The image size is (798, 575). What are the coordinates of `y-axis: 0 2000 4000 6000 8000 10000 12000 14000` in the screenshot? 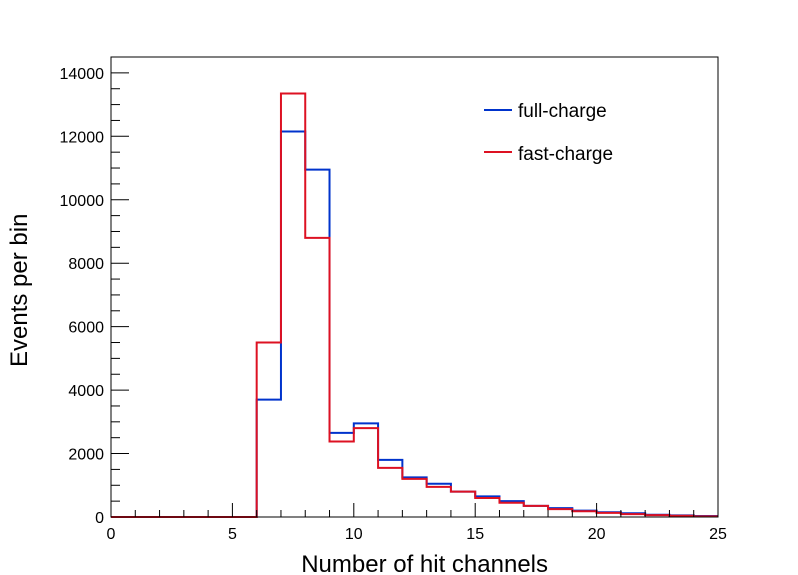 It's located at (94, 291).